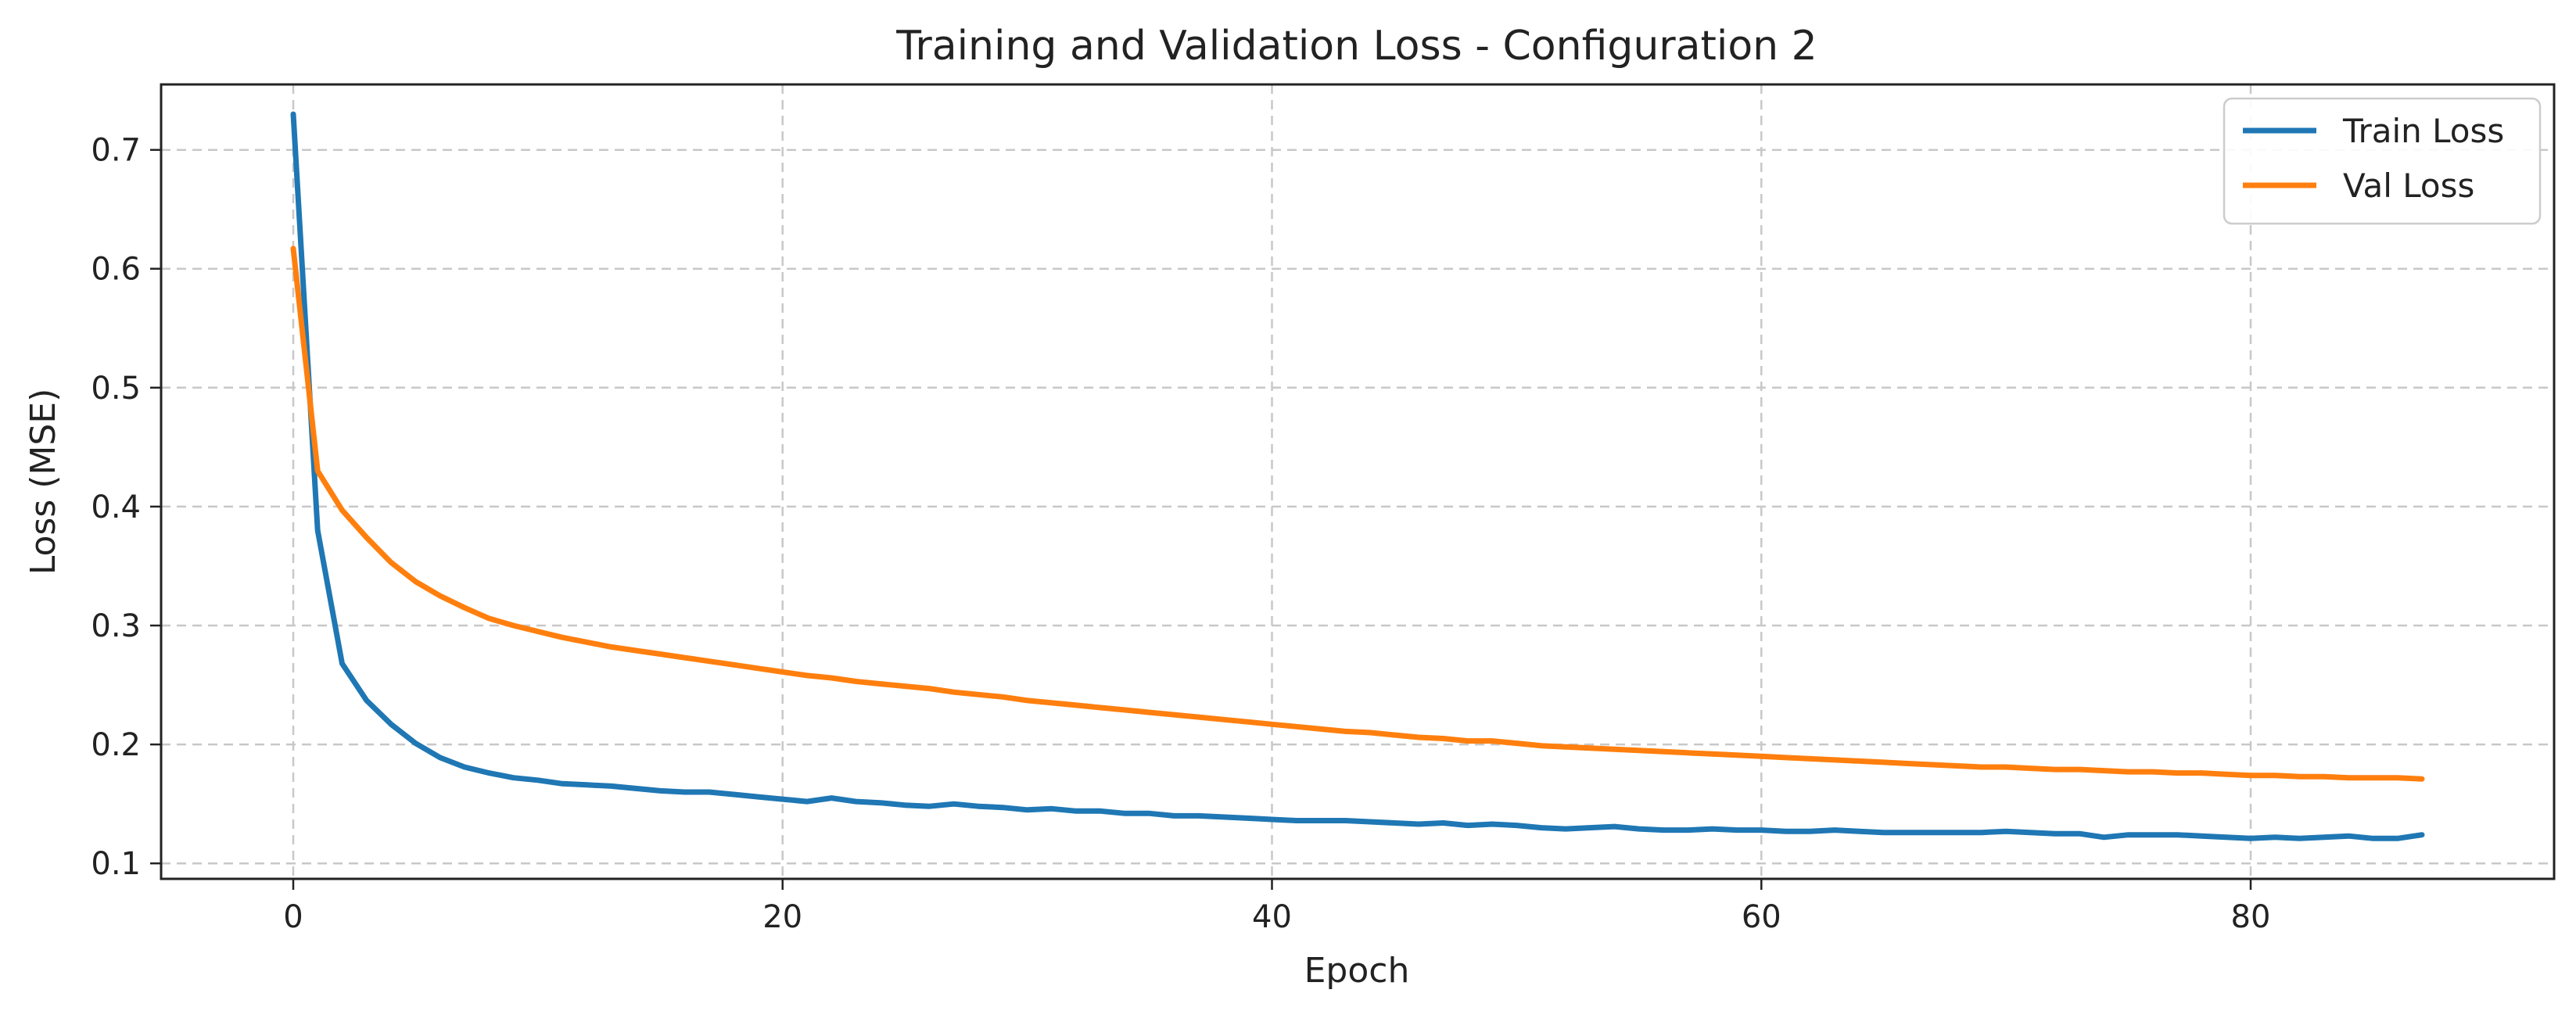  I want to click on y-tick-label: 0.6, so click(116, 270).